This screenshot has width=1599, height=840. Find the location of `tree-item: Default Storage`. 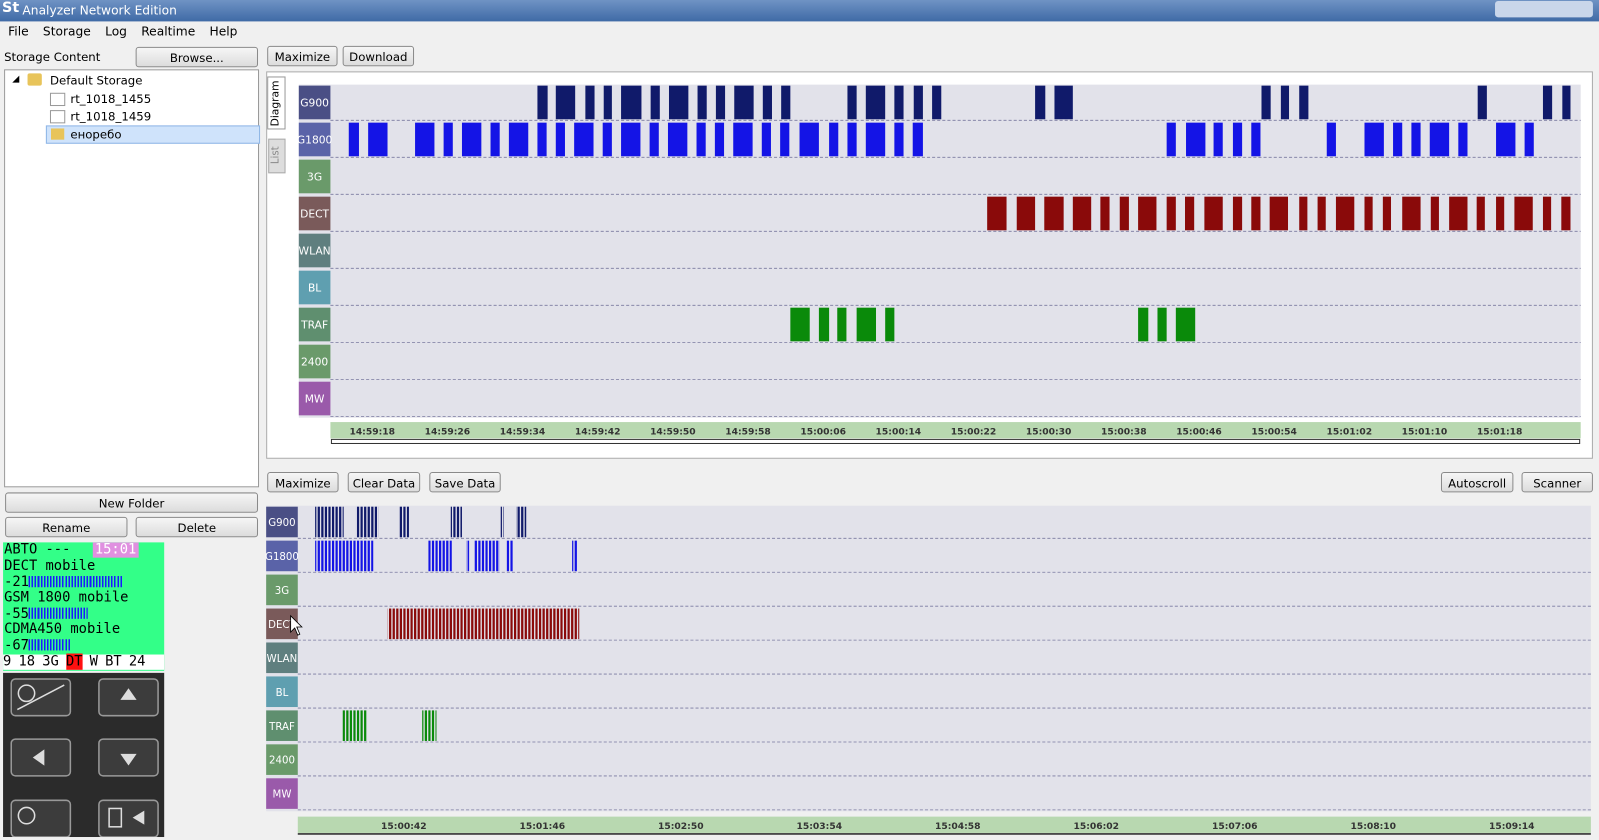

tree-item: Default Storage is located at coordinates (96, 80).